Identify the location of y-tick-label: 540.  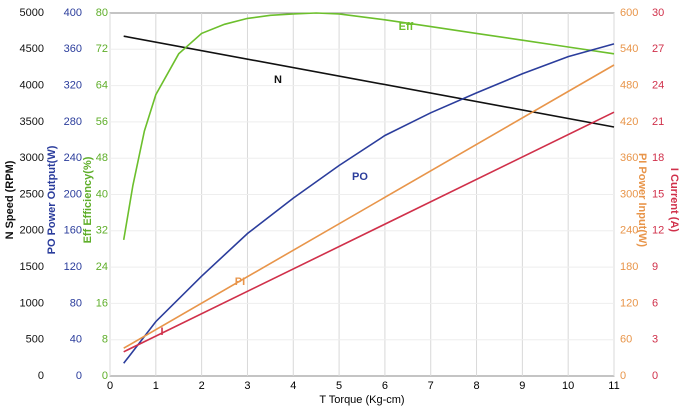
(629, 49).